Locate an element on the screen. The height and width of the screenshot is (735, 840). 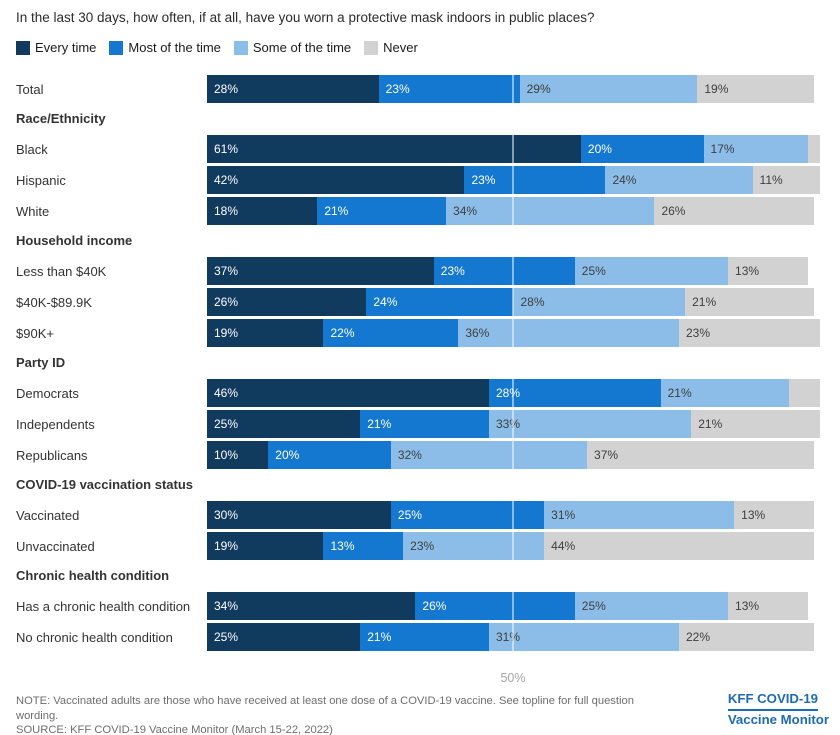
bar-segment-every-time: 10% is located at coordinates (238, 455).